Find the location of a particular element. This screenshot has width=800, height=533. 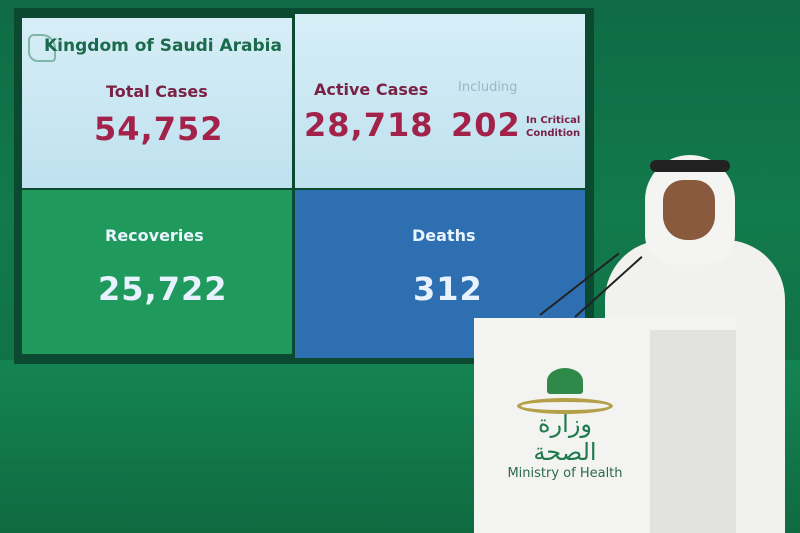

active-cases-value: 28,718 is located at coordinates (369, 125).